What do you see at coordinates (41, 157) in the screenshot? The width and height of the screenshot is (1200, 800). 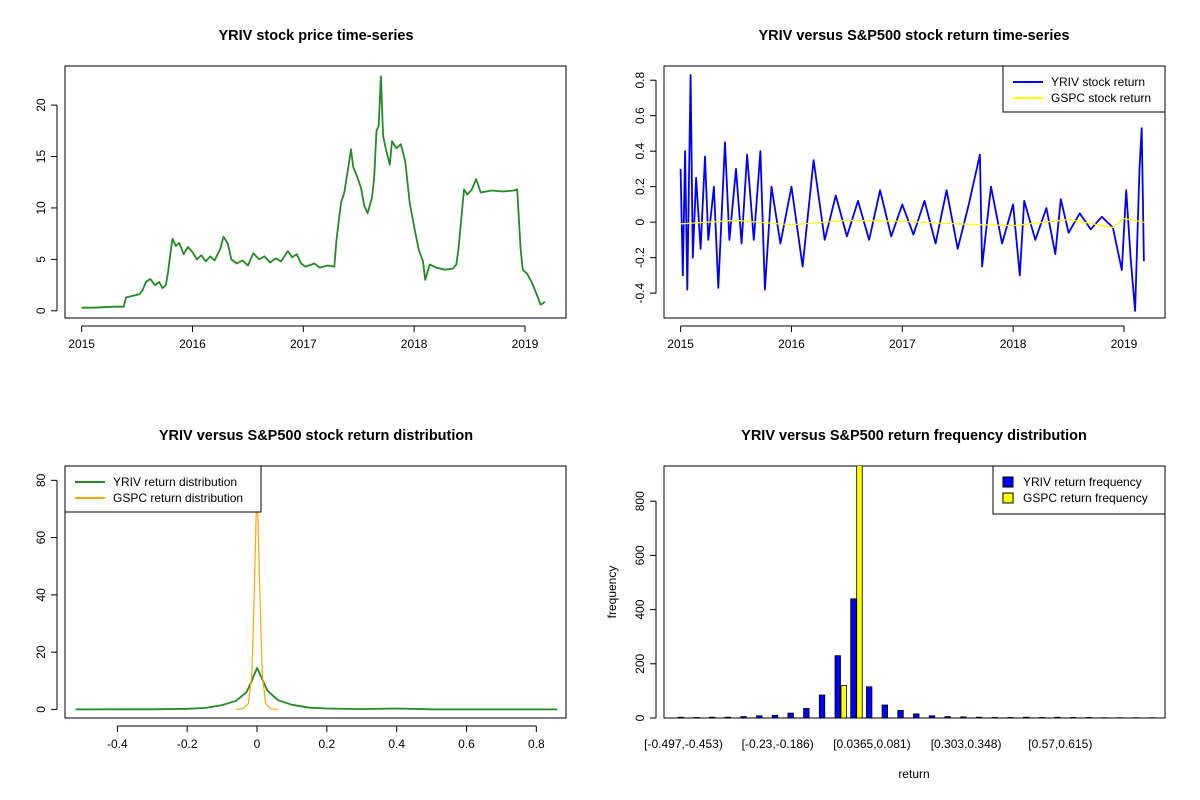 I see `y-tick-label: 15` at bounding box center [41, 157].